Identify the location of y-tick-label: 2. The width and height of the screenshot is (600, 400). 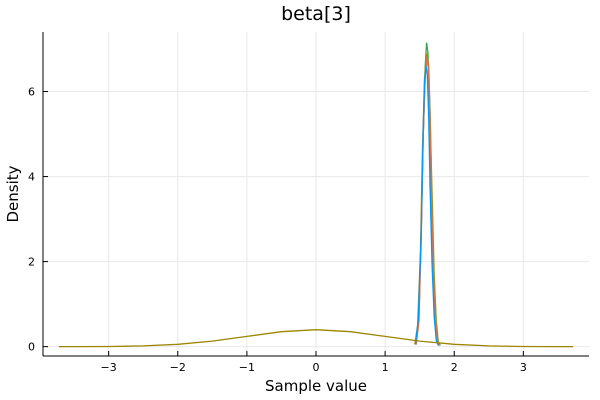
(31, 262).